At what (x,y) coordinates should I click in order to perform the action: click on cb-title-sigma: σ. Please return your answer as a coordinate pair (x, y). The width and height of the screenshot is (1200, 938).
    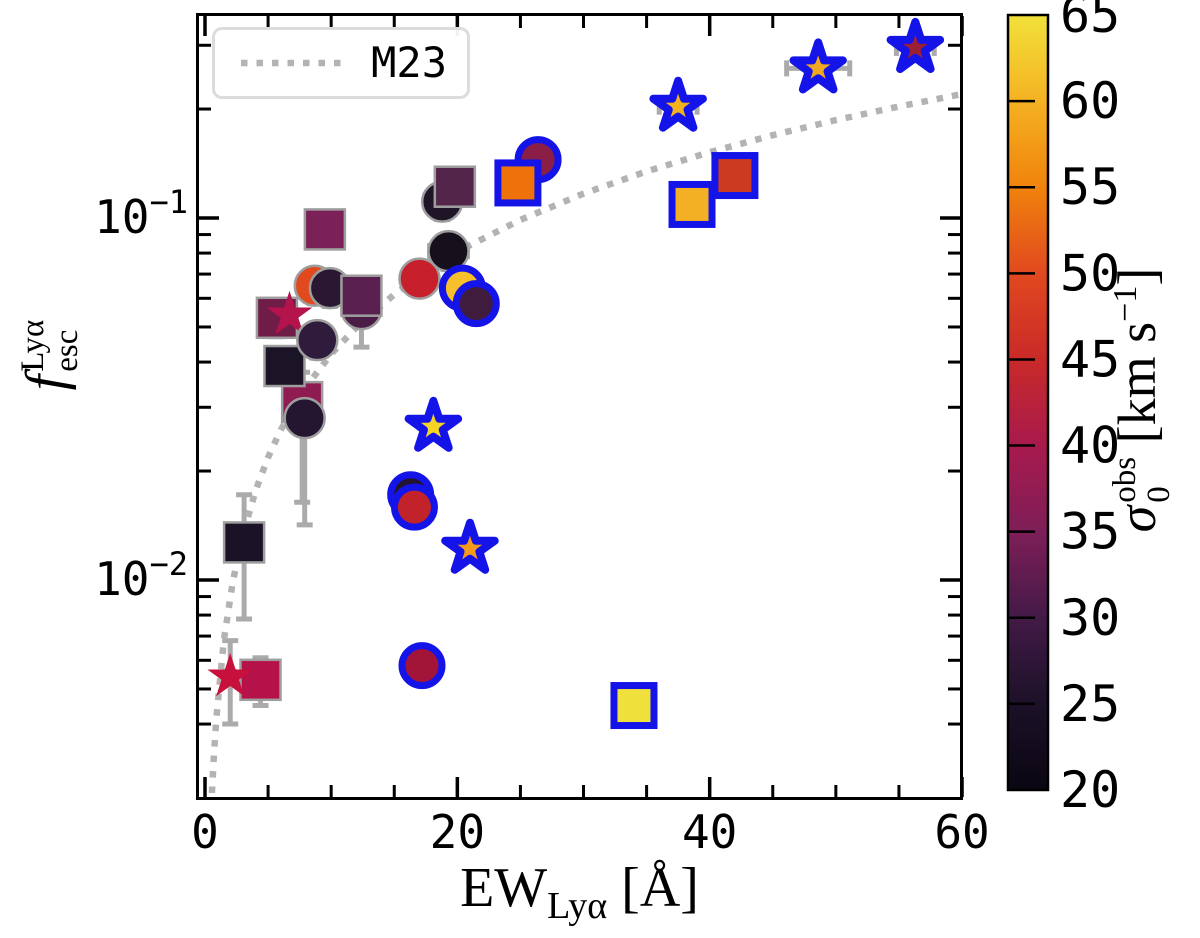
    Looking at the image, I should click on (1137, 519).